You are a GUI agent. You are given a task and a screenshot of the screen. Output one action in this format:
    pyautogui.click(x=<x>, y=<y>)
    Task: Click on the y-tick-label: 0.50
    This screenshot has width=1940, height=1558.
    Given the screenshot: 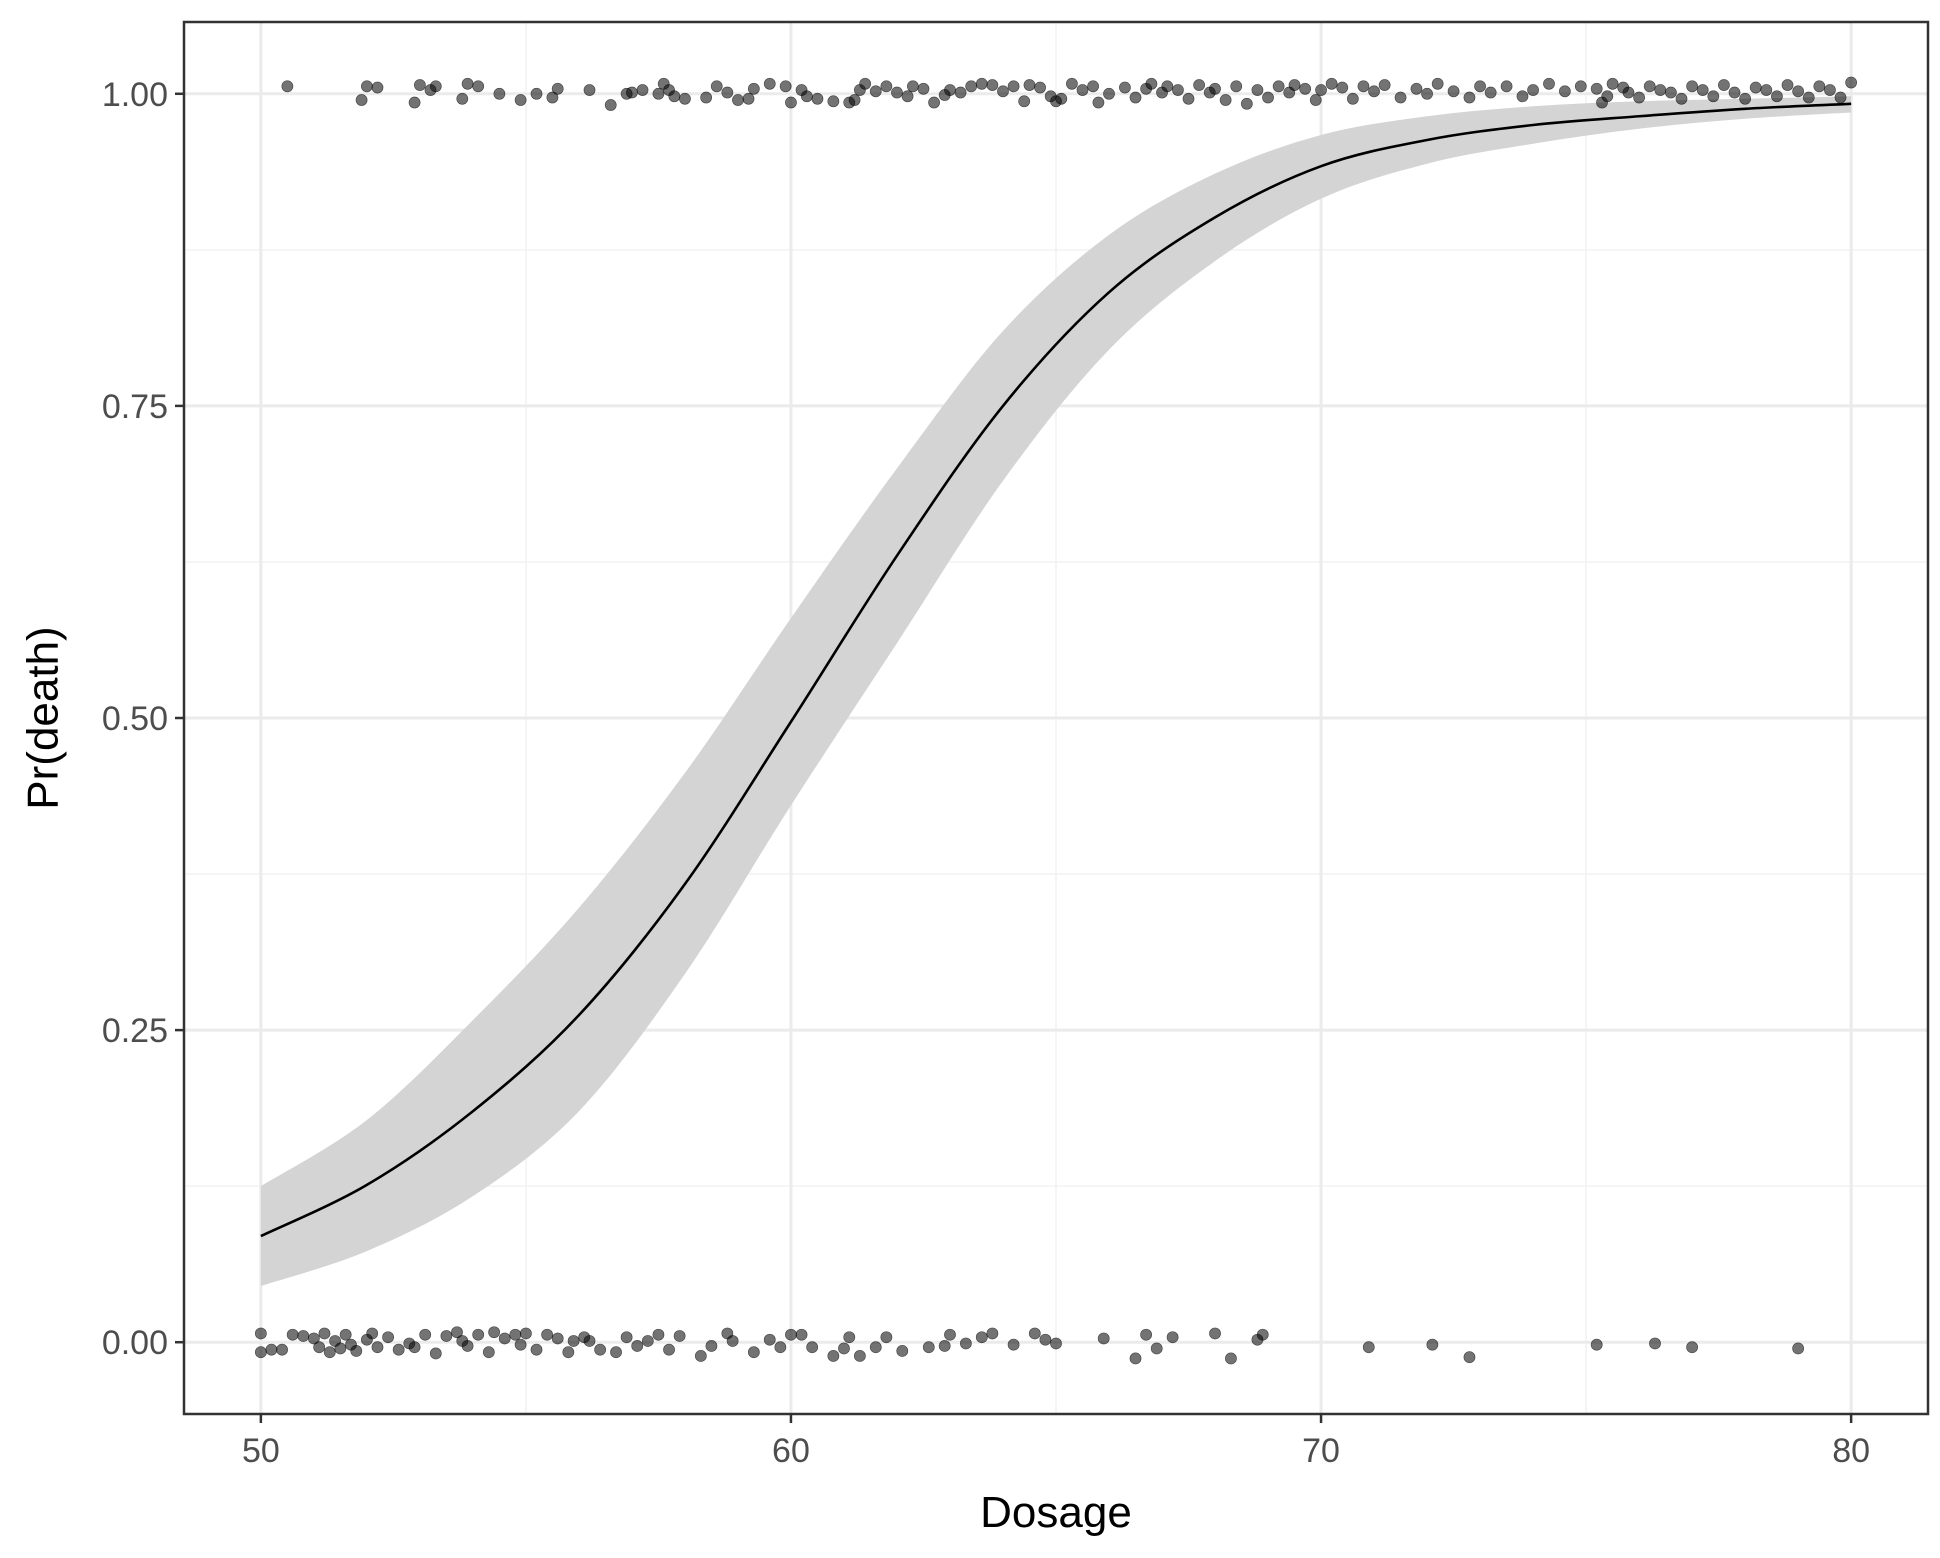 What is the action you would take?
    pyautogui.click(x=135, y=719)
    